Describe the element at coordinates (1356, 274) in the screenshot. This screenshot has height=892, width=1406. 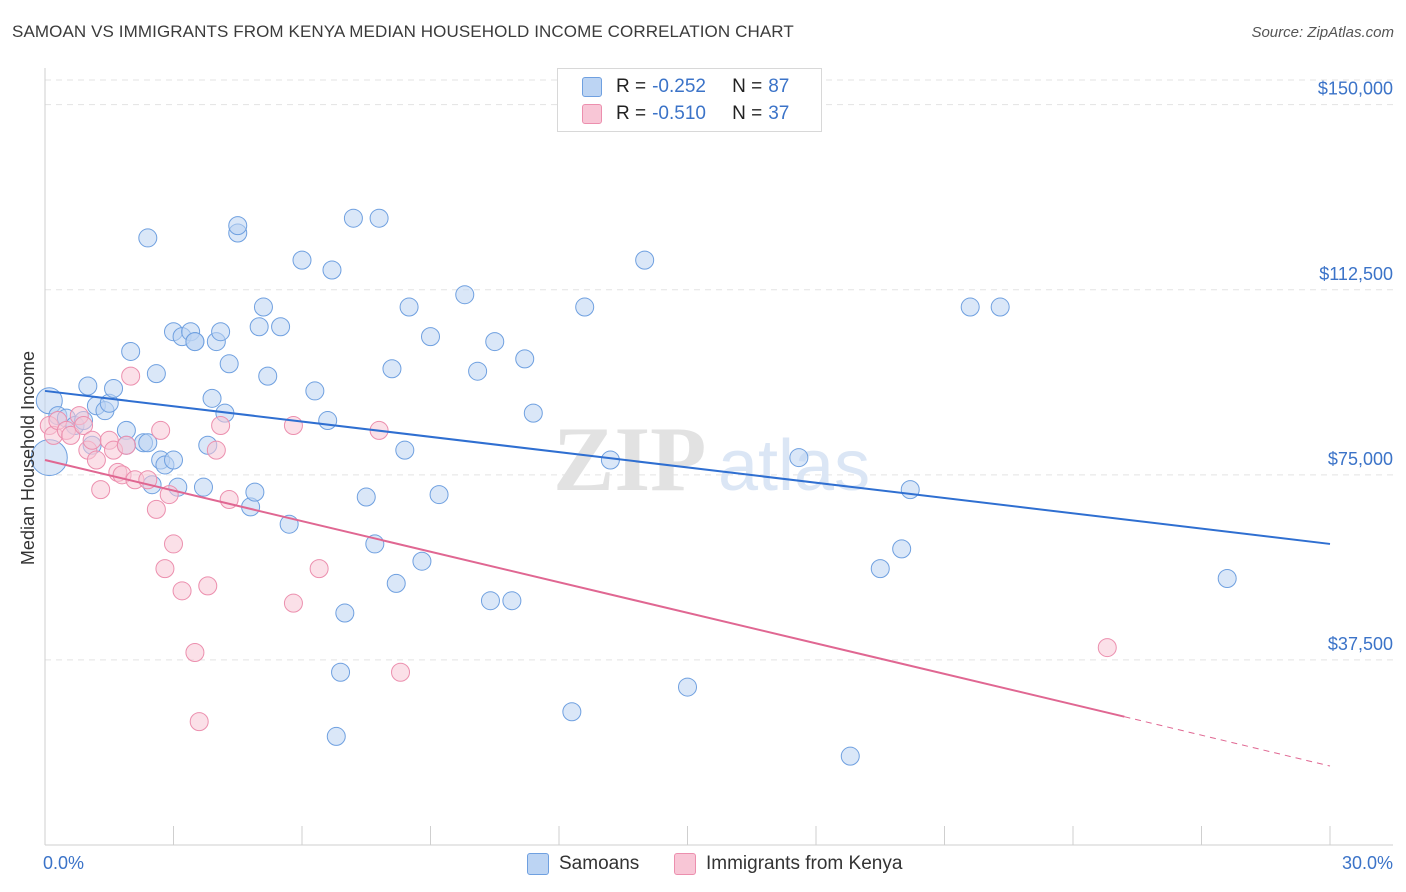
I see `y-tick-label: $112,500` at that location.